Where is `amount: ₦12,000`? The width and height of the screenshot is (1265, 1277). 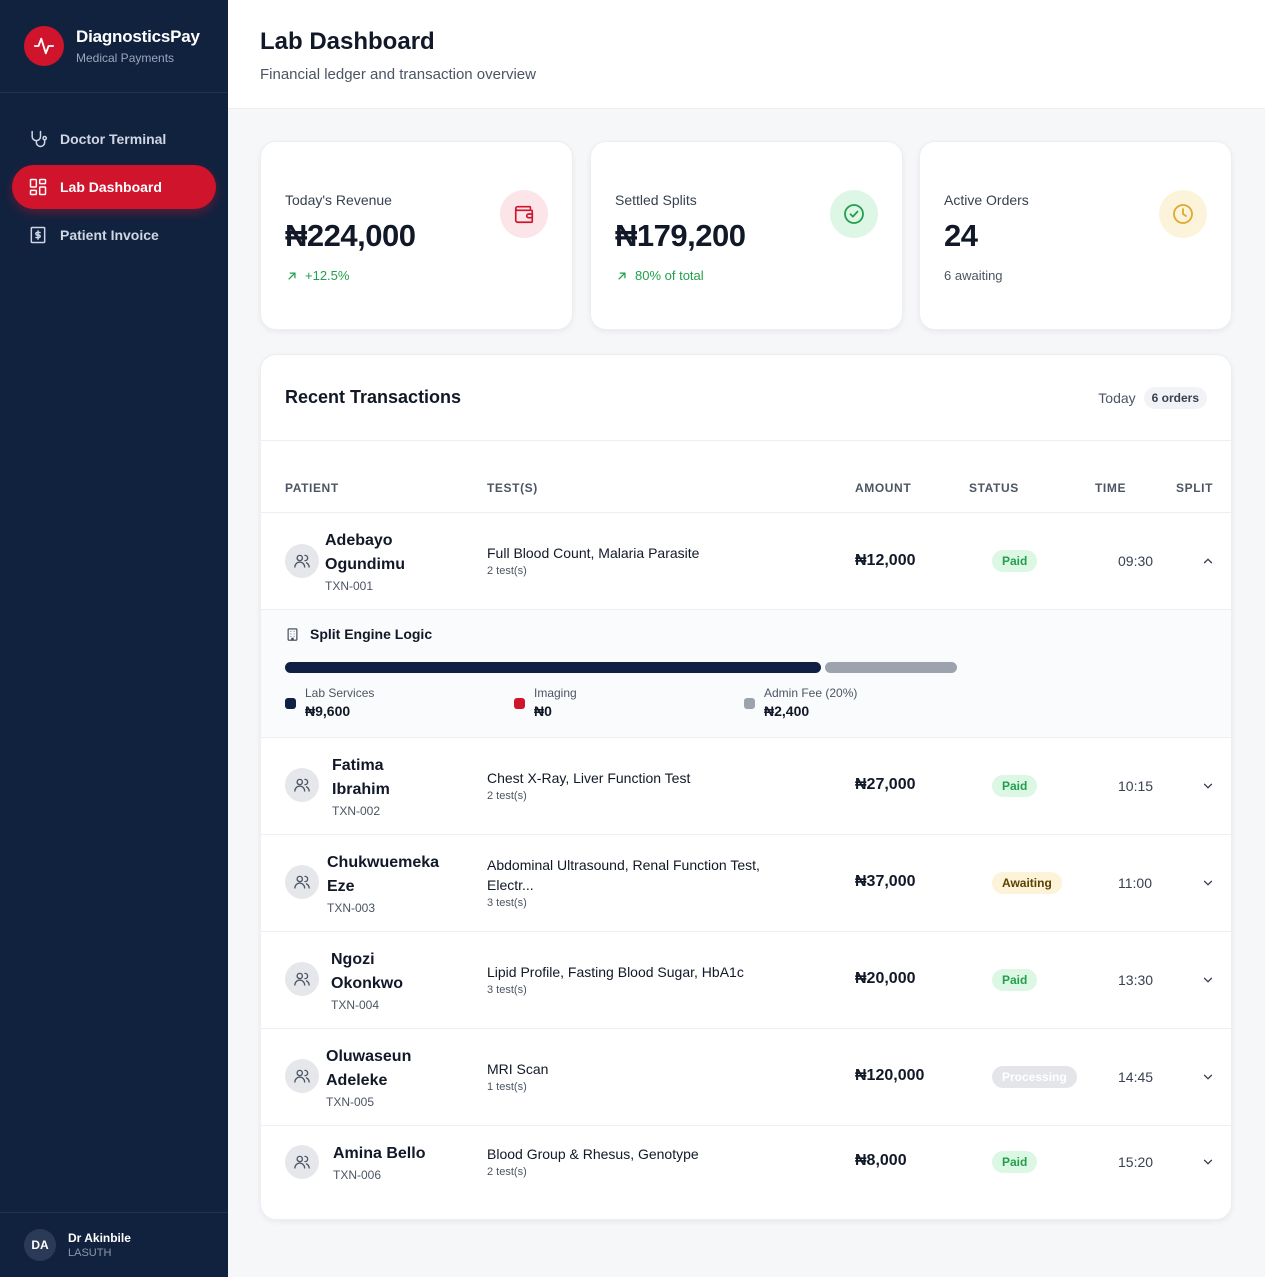
amount: ₦12,000 is located at coordinates (885, 560).